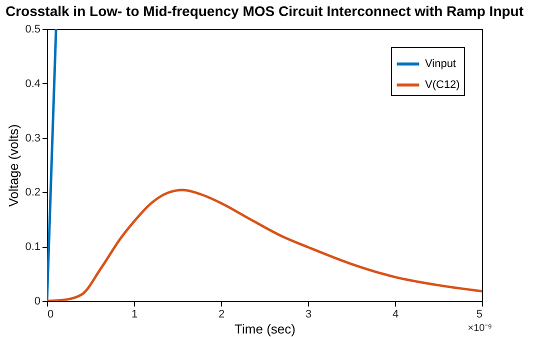 This screenshot has height=337, width=560. I want to click on x-tick-label: 4, so click(395, 314).